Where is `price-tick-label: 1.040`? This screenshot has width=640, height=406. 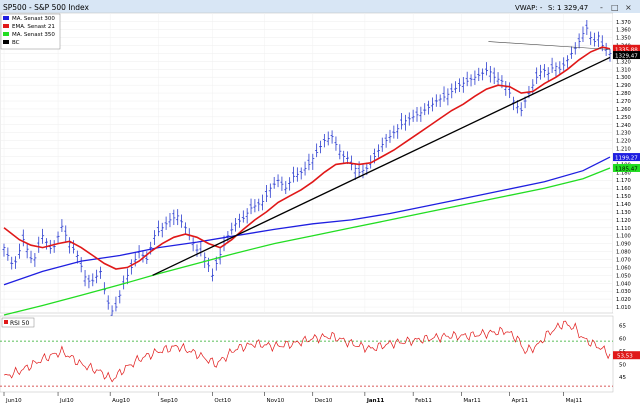
price-tick-label: 1.040 is located at coordinates (623, 284).